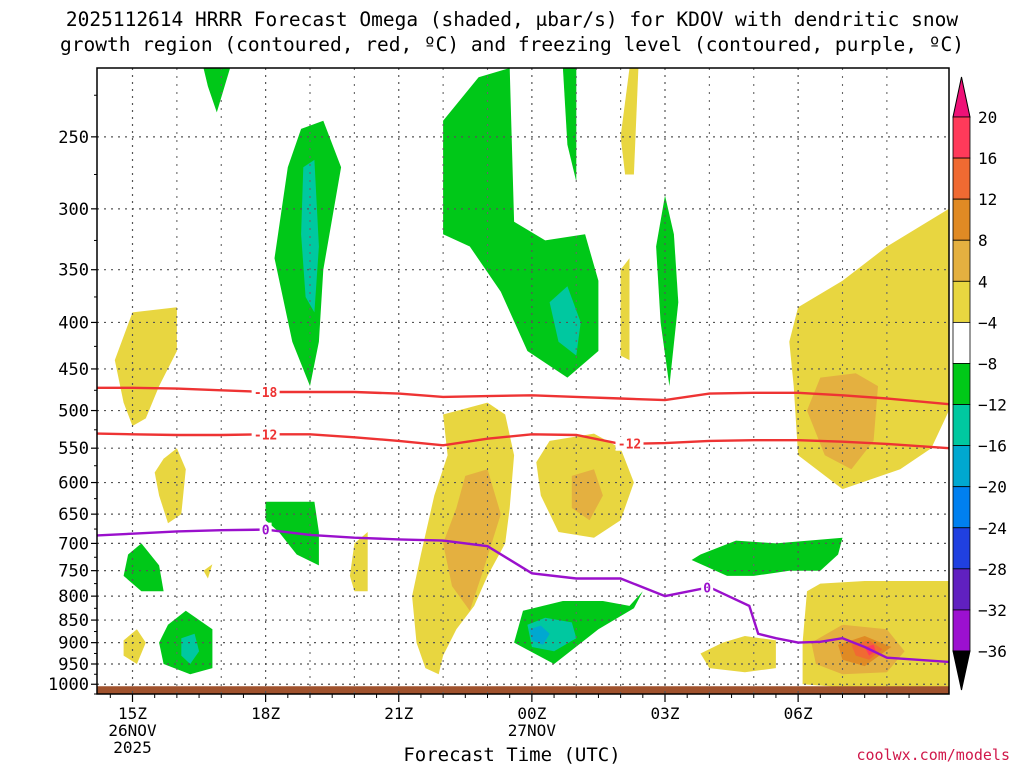 The image size is (1024, 768). I want to click on colorbar-label: −4, so click(987, 322).